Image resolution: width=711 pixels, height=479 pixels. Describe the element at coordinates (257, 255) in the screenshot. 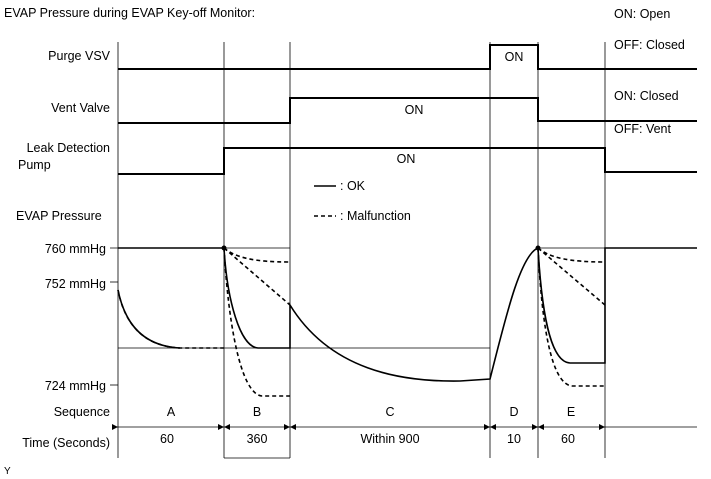

I see `malfunction-b-small-leak` at that location.